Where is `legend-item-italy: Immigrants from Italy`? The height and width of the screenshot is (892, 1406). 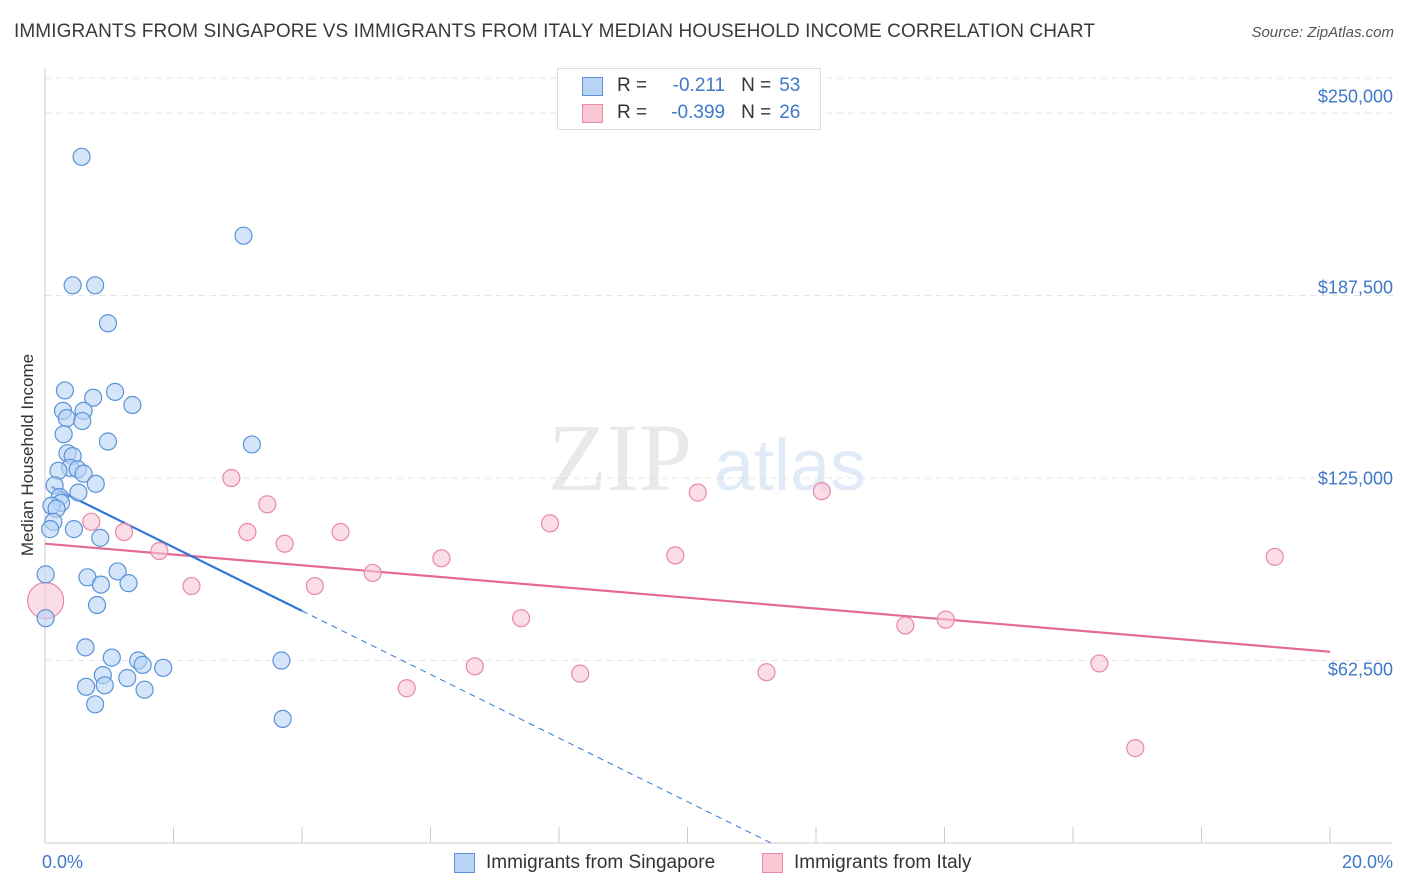
legend-item-italy: Immigrants from Italy is located at coordinates (866, 863).